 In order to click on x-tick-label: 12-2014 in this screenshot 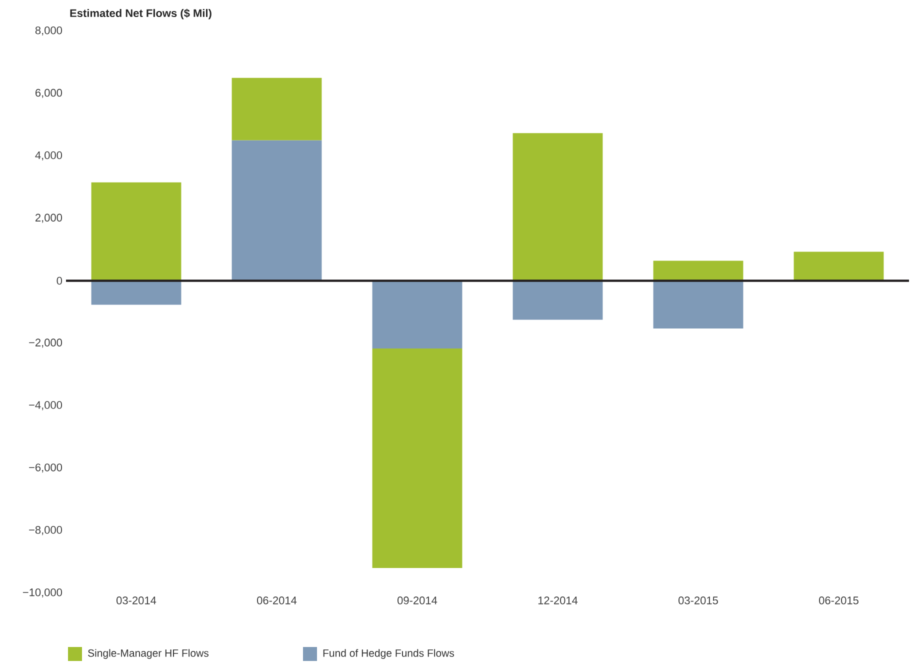, I will do `click(558, 600)`.